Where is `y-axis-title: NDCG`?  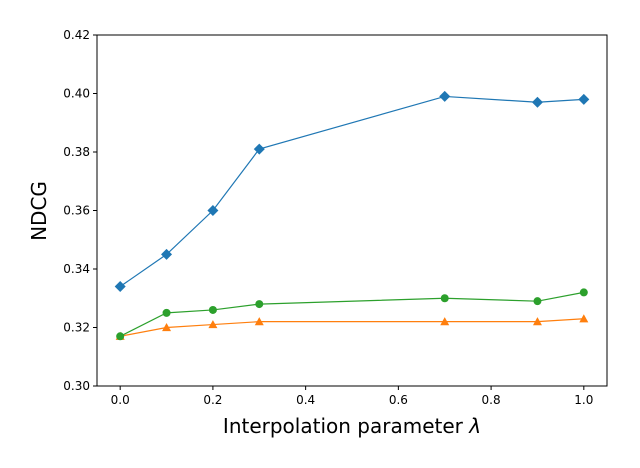 y-axis-title: NDCG is located at coordinates (39, 211).